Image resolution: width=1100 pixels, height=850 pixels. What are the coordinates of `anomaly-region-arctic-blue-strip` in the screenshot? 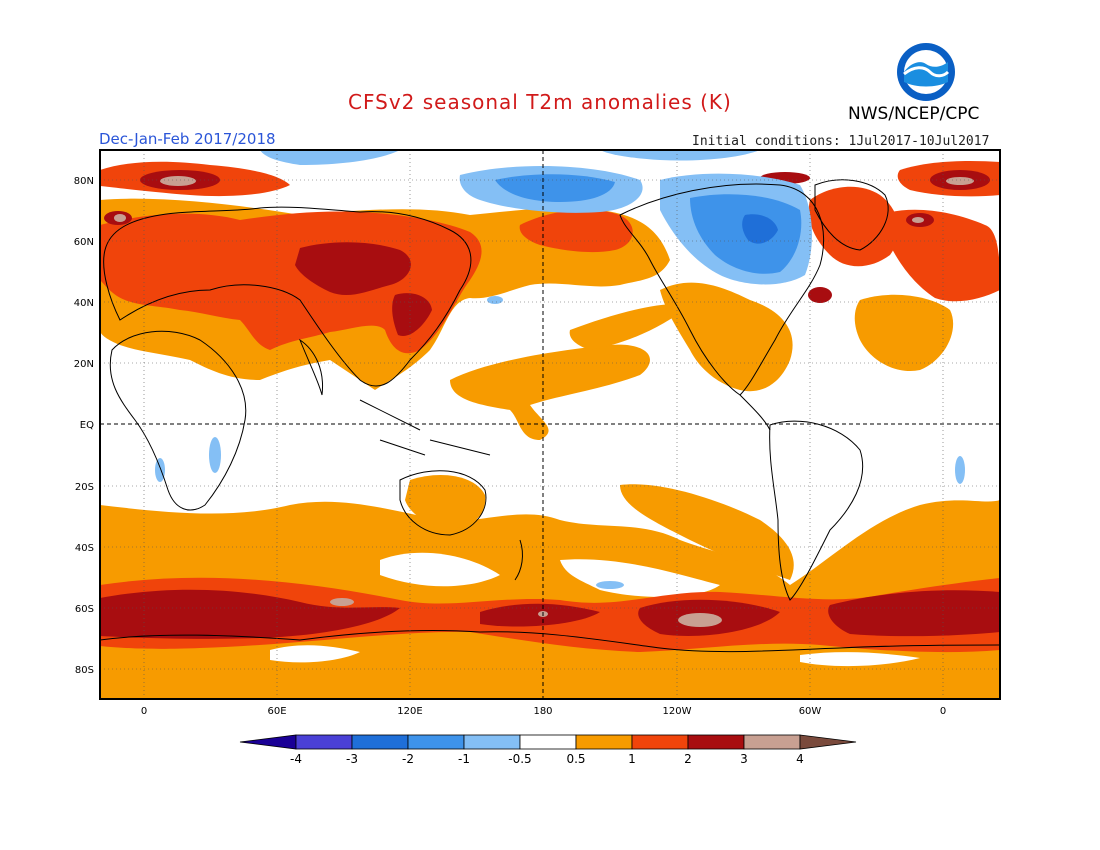 It's located at (330, 157).